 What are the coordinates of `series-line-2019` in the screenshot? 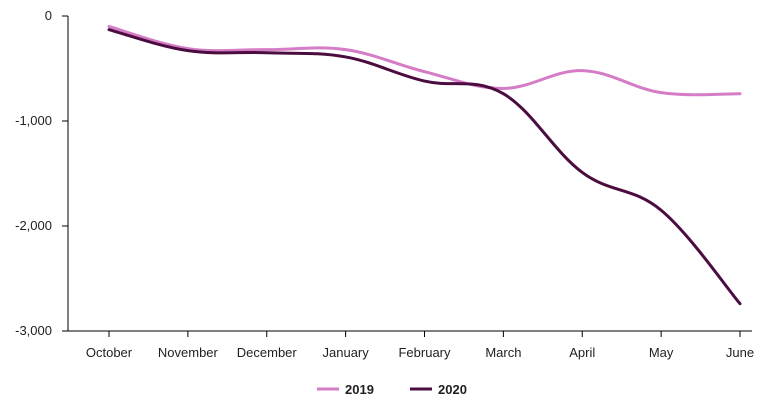 It's located at (424, 61).